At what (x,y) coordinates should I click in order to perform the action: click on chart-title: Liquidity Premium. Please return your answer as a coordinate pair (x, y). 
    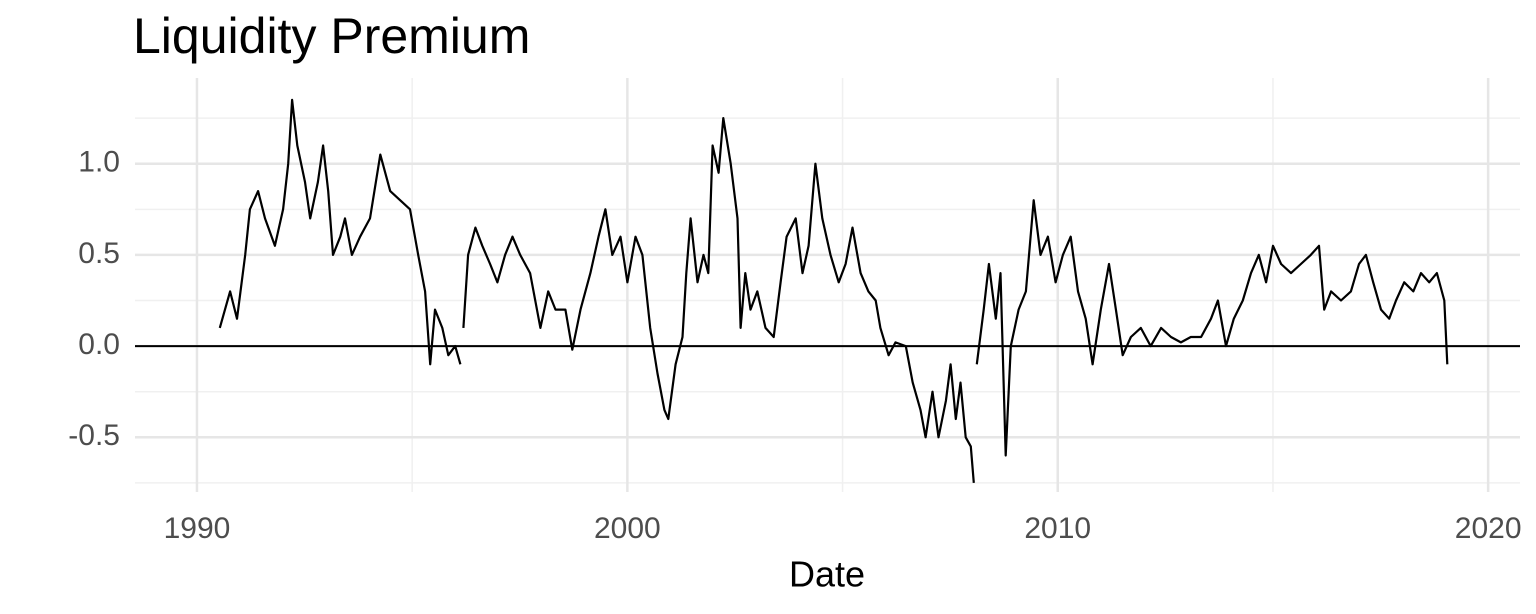
    Looking at the image, I should click on (331, 36).